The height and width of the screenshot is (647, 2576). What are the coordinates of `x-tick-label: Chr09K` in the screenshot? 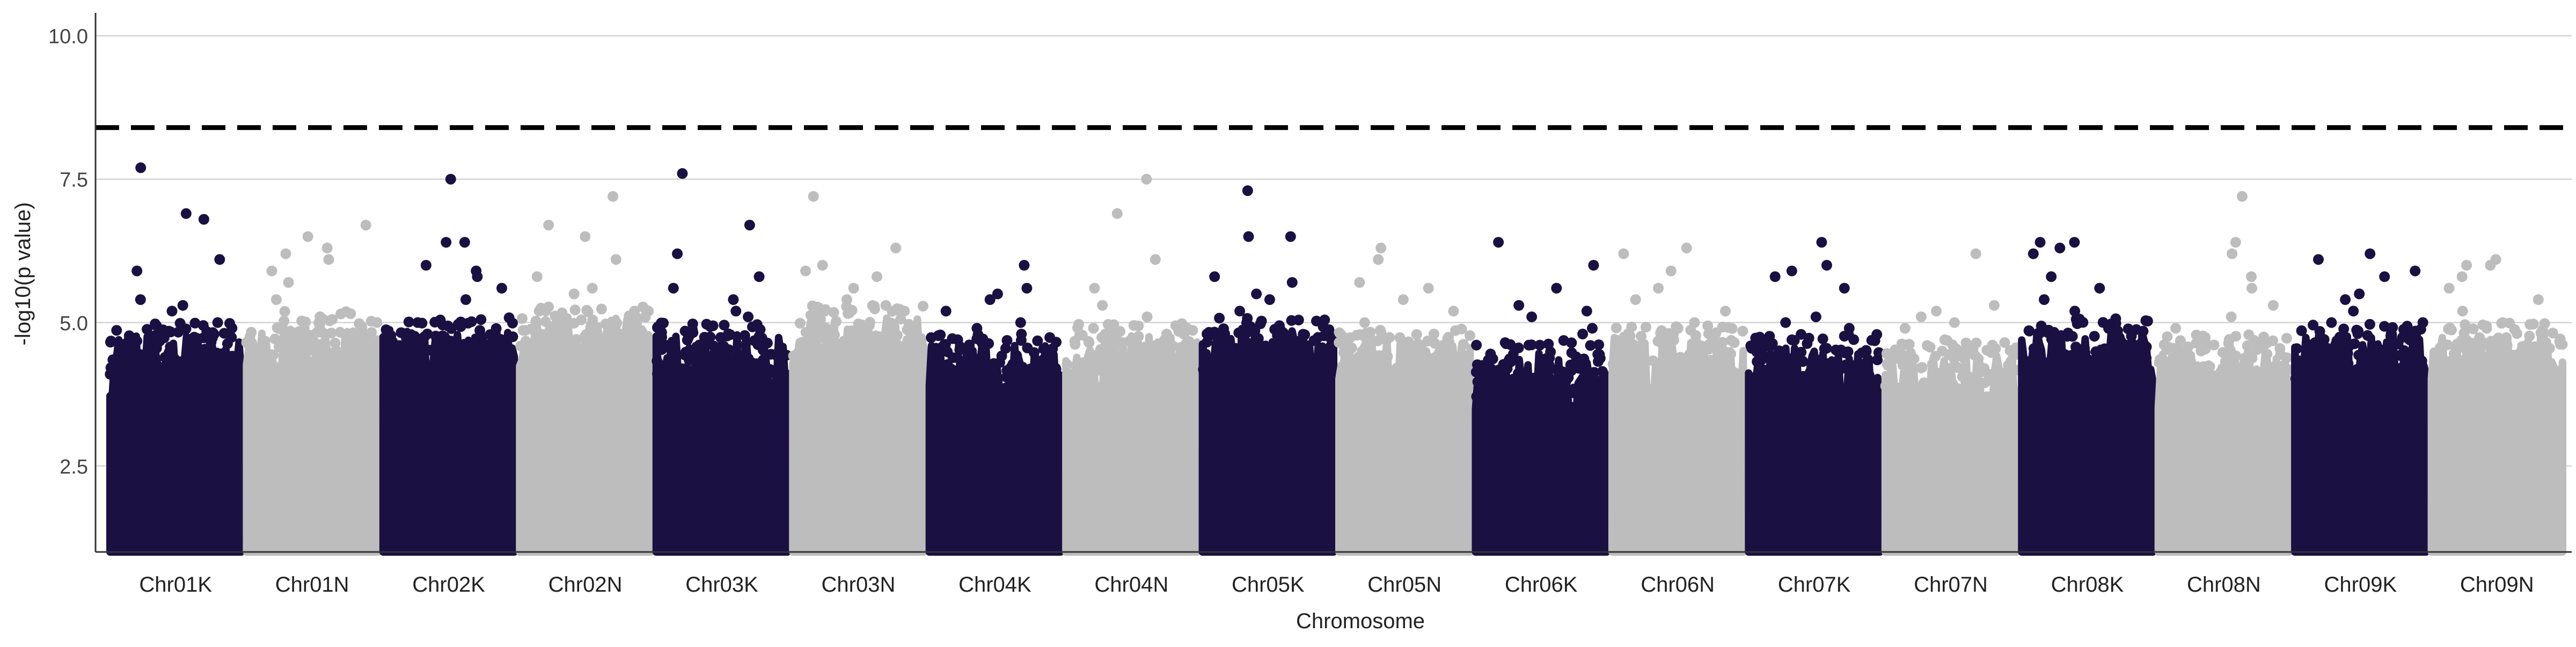 It's located at (2360, 585).